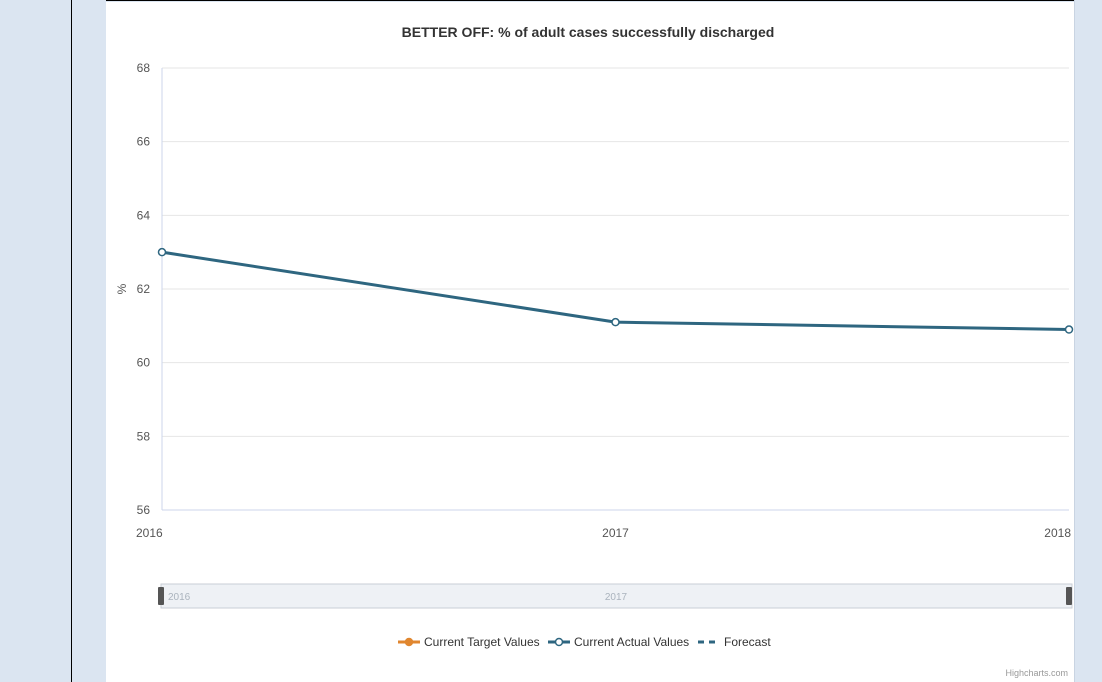 Image resolution: width=1102 pixels, height=682 pixels. Describe the element at coordinates (144, 68) in the screenshot. I see `y-tick-label: 68` at that location.